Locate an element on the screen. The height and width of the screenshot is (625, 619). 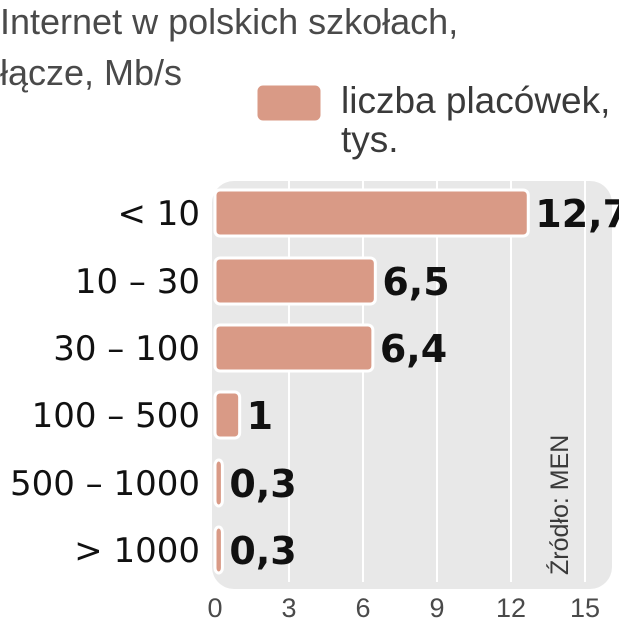
x-tick-label: 9 is located at coordinates (436, 608).